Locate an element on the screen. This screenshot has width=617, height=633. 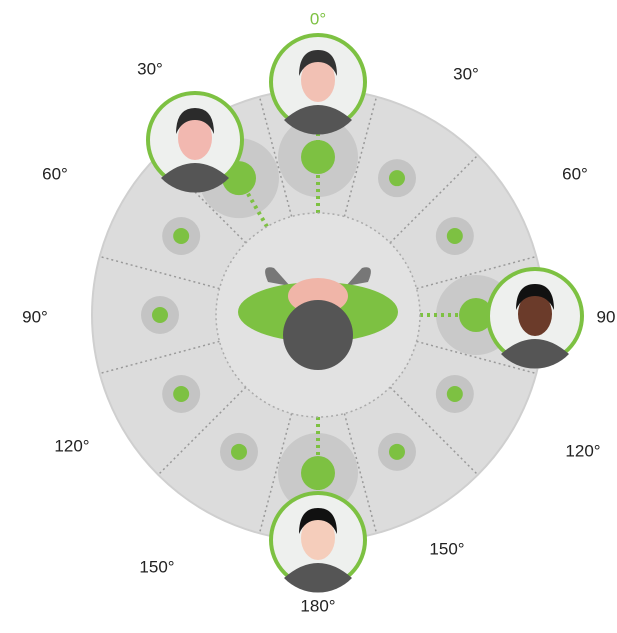
right-ear is located at coordinates (358, 276).